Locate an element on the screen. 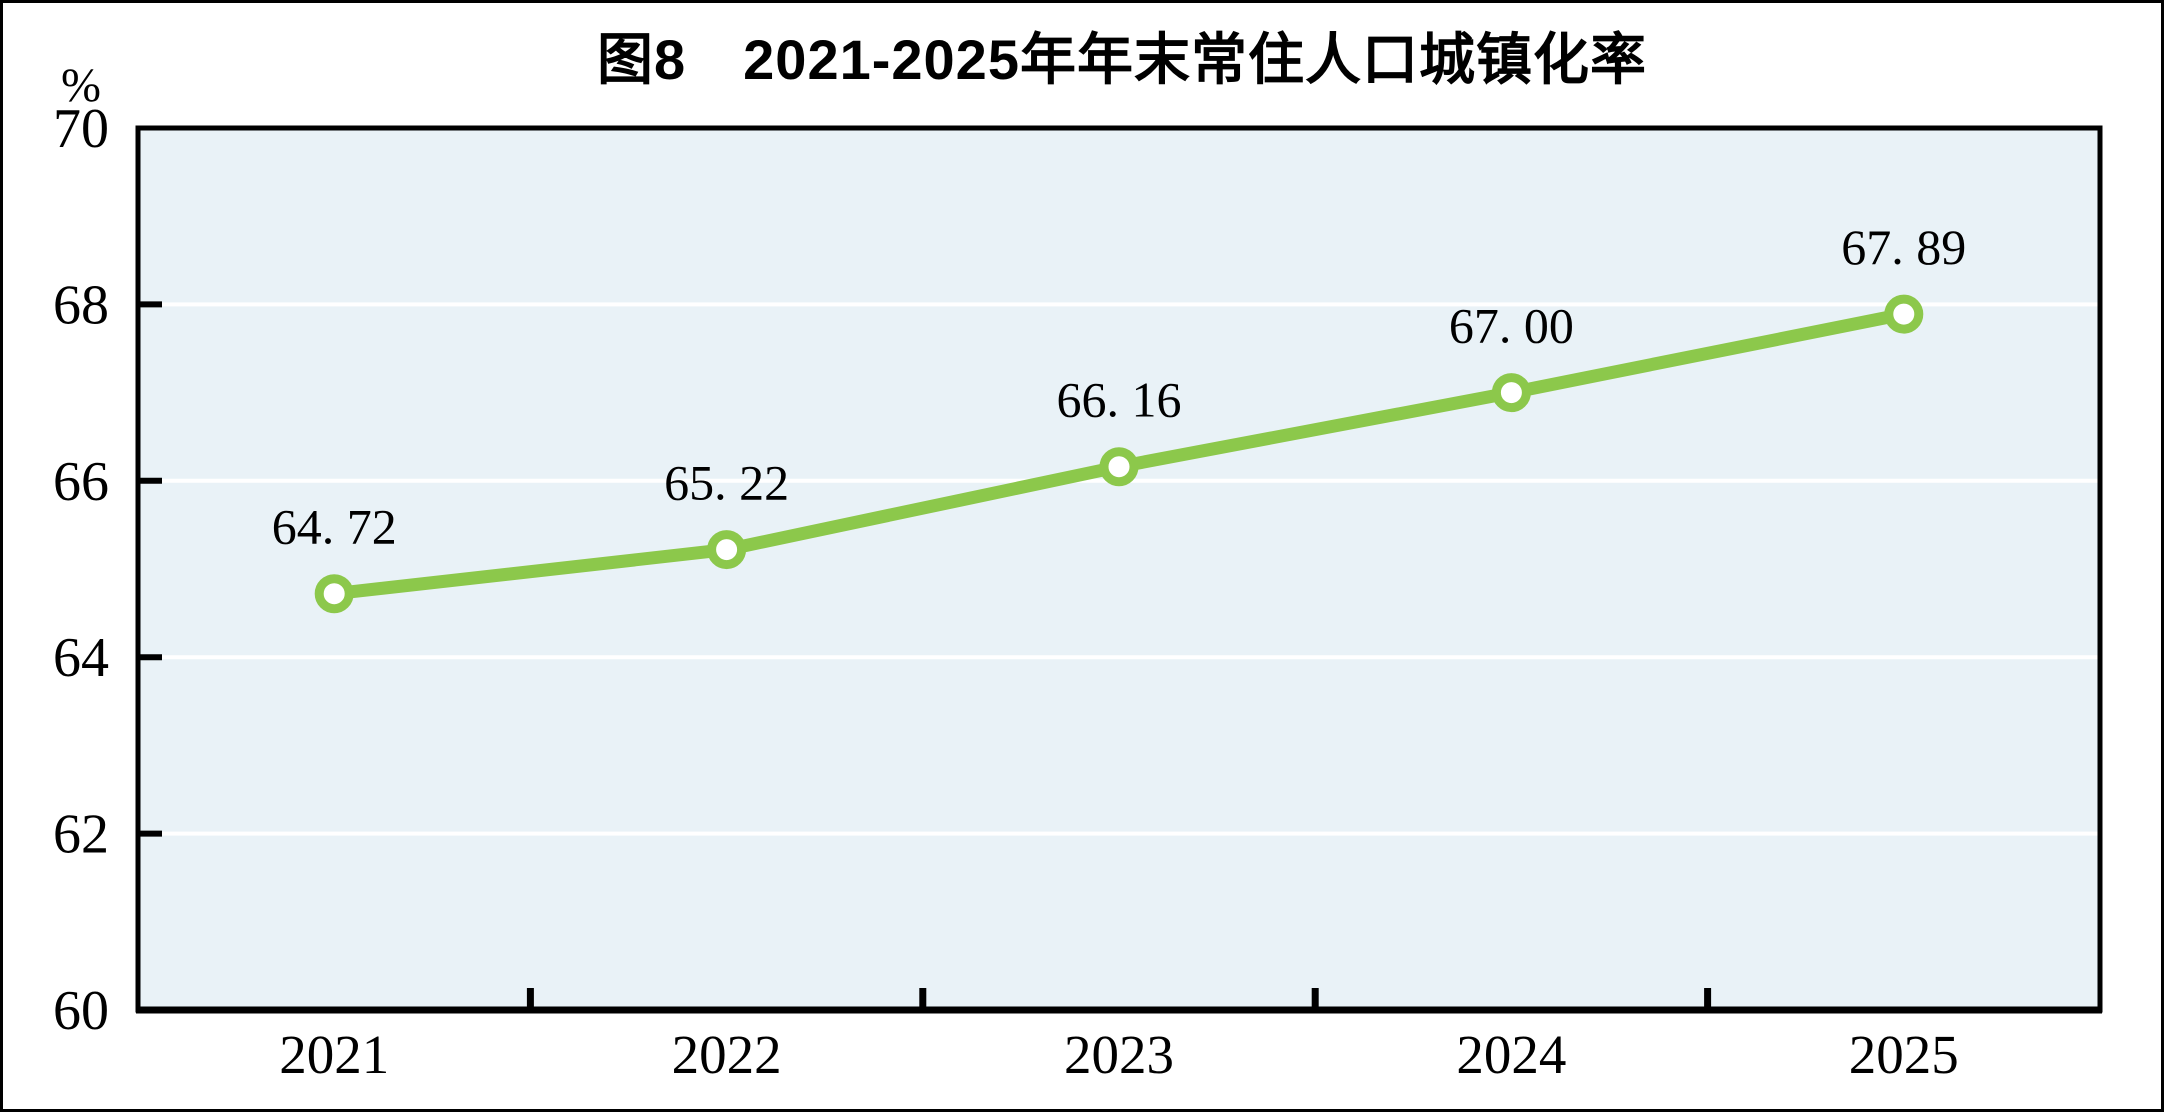  x-axis-tick-label: 2023 is located at coordinates (1119, 1054).